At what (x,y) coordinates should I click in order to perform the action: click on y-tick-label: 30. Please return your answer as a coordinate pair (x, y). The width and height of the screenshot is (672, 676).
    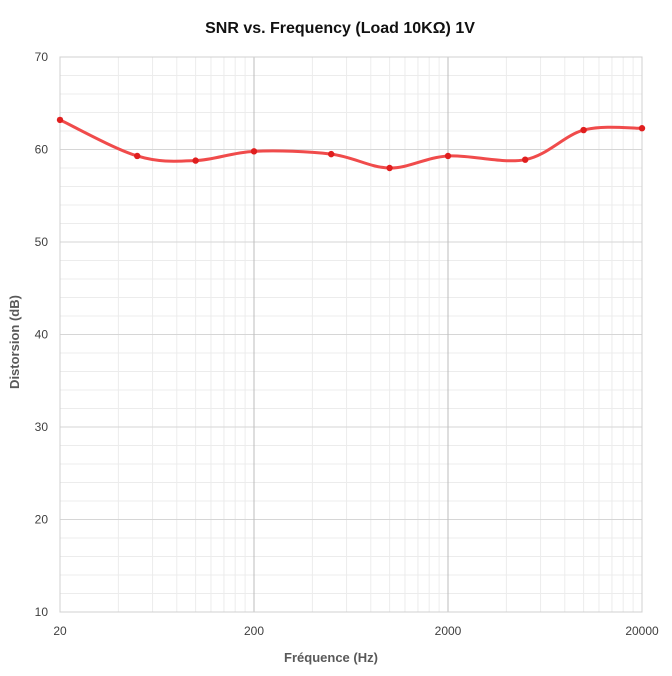
    Looking at the image, I should click on (42, 427).